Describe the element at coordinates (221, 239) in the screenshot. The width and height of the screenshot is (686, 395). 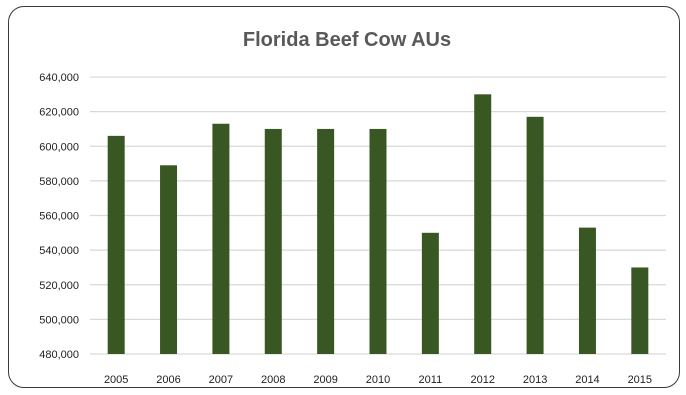
I see `bar-2007` at that location.